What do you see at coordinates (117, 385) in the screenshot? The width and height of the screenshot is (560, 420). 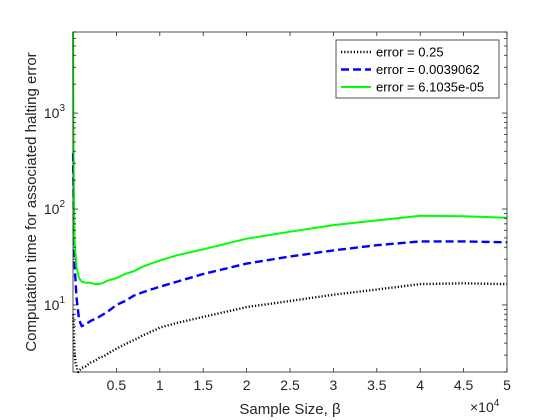 I see `x-tick-label: 0.5` at bounding box center [117, 385].